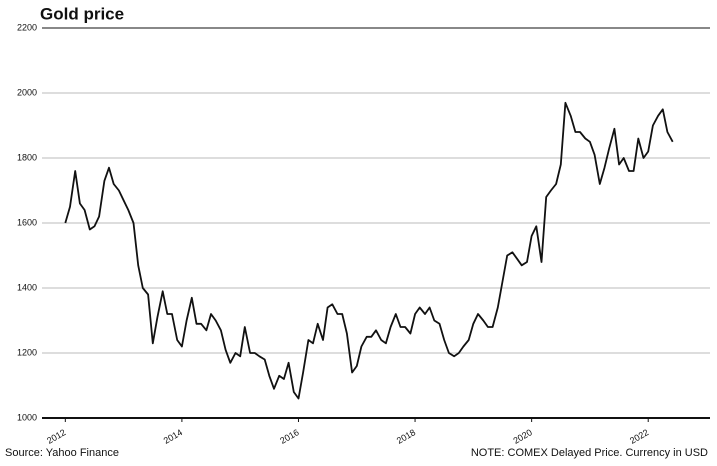 The height and width of the screenshot is (466, 717). What do you see at coordinates (62, 453) in the screenshot?
I see `source: Source: Yahoo Finance` at bounding box center [62, 453].